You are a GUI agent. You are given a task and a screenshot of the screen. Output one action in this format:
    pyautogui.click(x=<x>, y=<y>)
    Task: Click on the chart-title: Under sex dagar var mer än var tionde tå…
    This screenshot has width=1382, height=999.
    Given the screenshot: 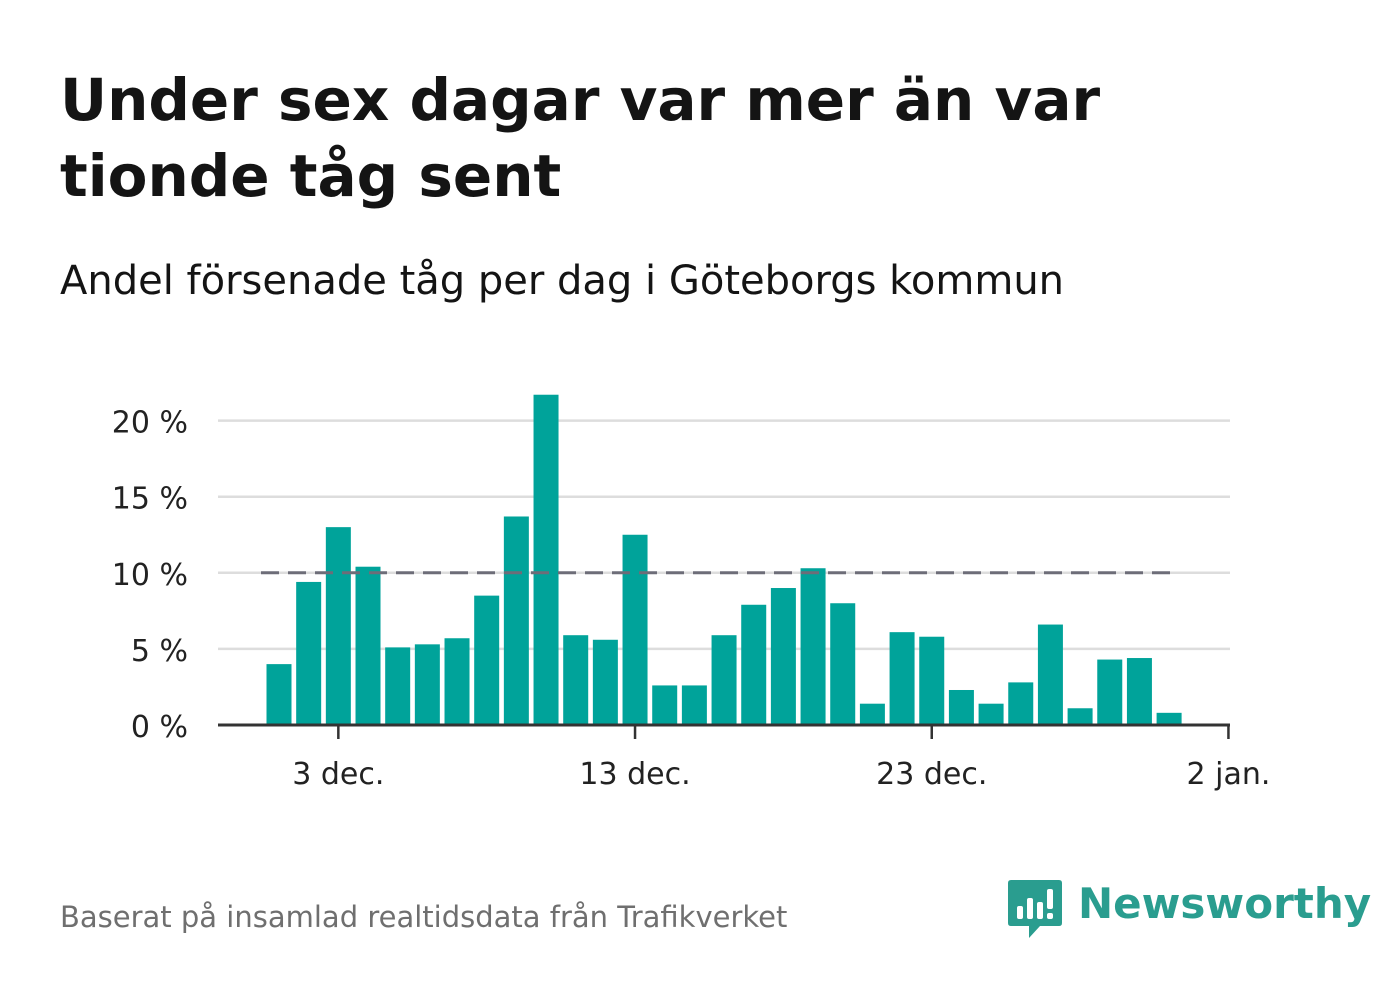 What is the action you would take?
    pyautogui.click(x=580, y=138)
    